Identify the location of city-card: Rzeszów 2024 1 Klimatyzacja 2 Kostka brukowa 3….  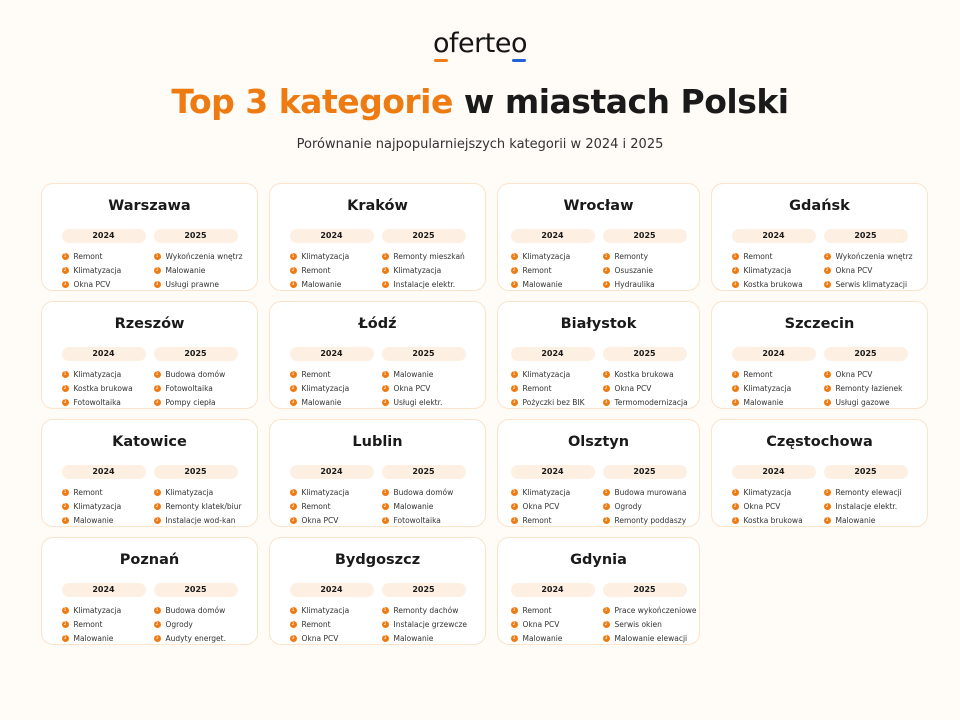
(149, 355).